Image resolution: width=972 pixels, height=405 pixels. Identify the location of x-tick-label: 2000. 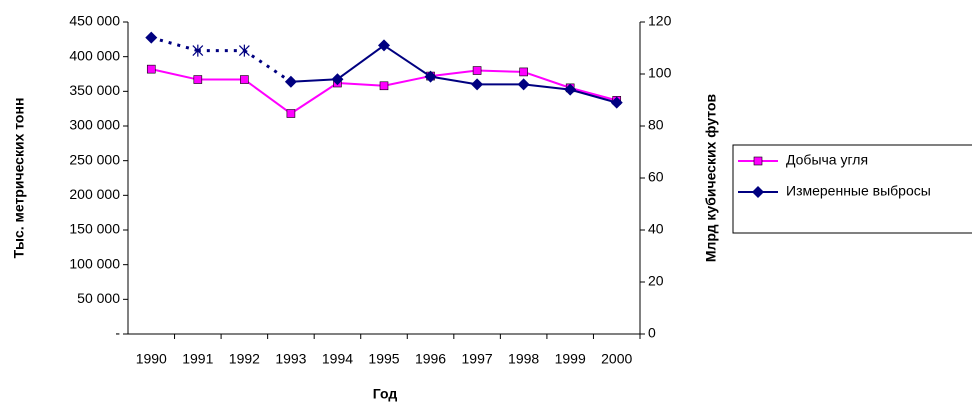
(616, 359).